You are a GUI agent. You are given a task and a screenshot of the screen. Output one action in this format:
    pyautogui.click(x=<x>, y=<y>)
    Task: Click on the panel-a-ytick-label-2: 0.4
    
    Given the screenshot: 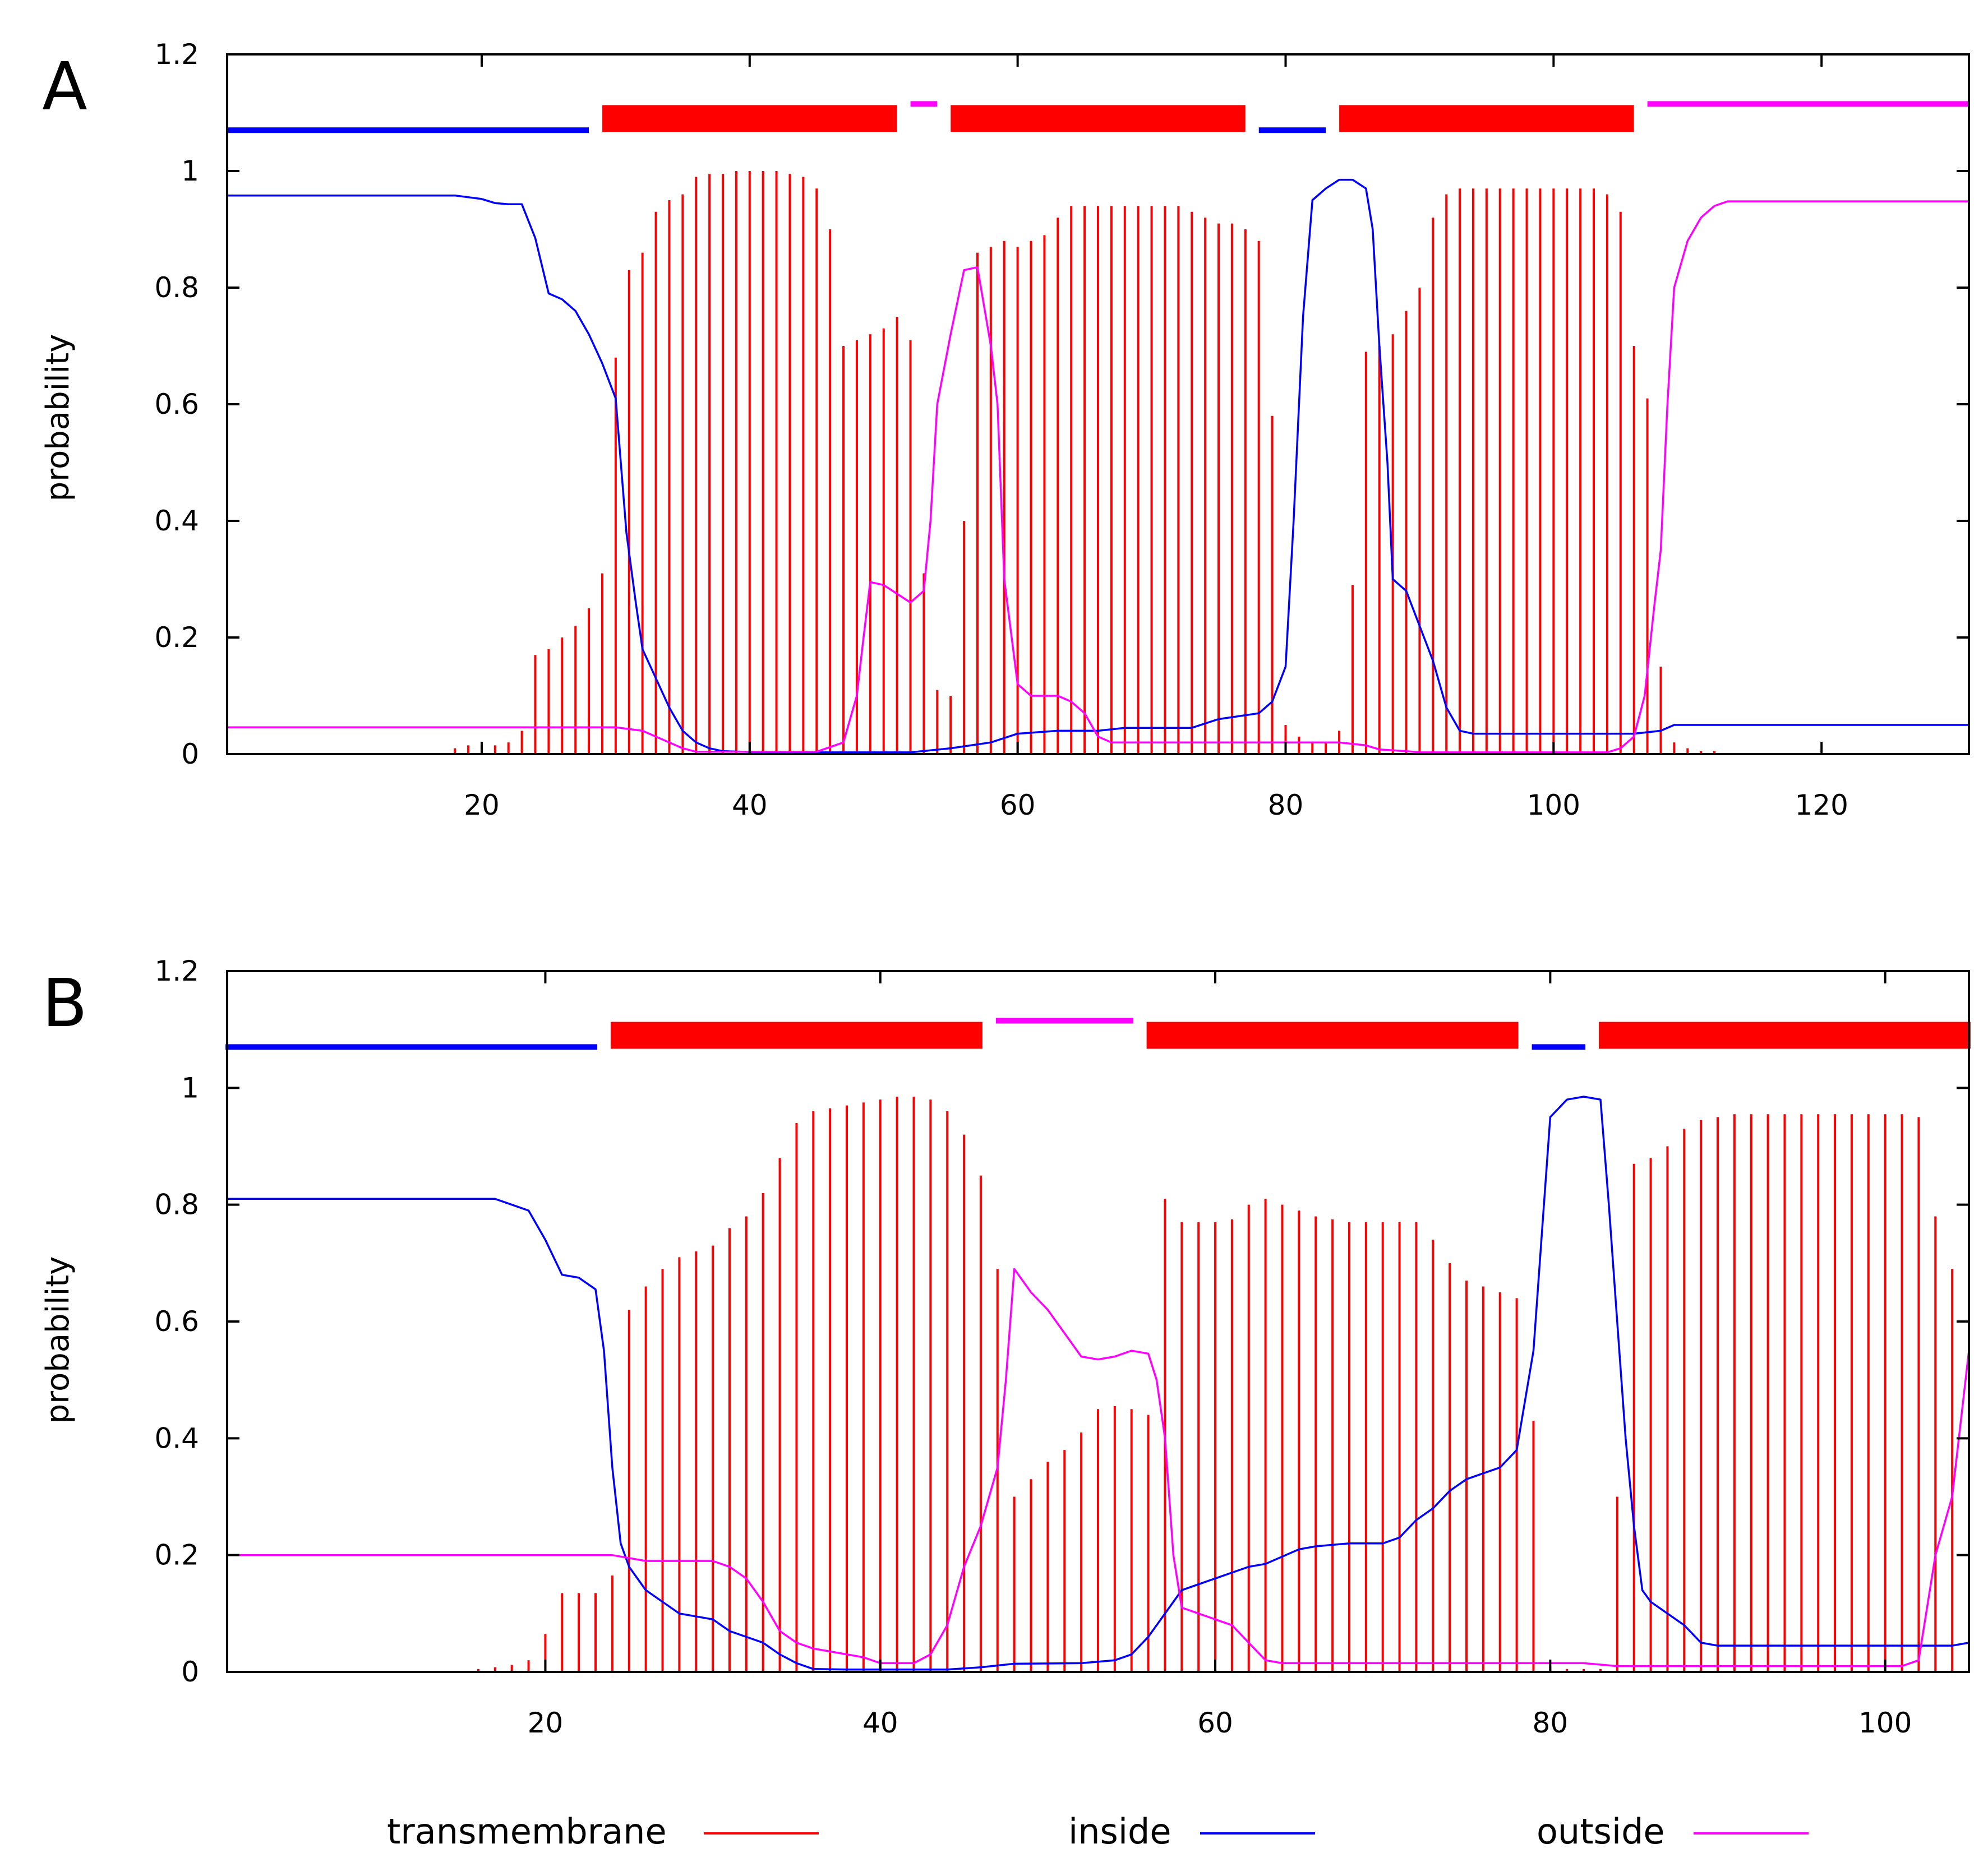 What is the action you would take?
    pyautogui.click(x=176, y=521)
    